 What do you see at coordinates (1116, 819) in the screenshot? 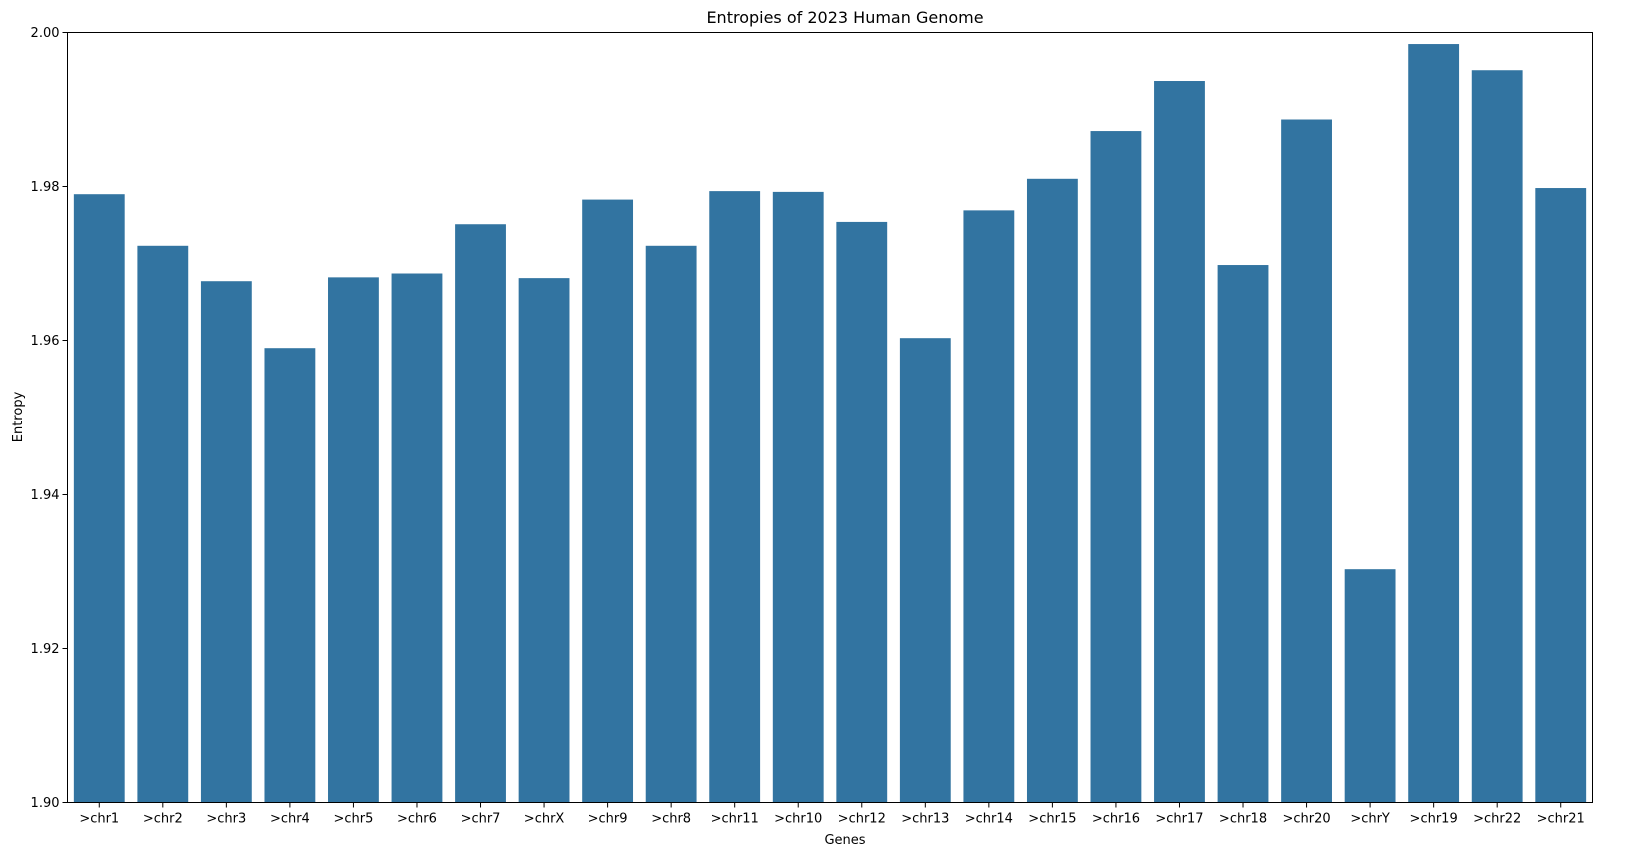
I see `x-tick-label: >chr16` at bounding box center [1116, 819].